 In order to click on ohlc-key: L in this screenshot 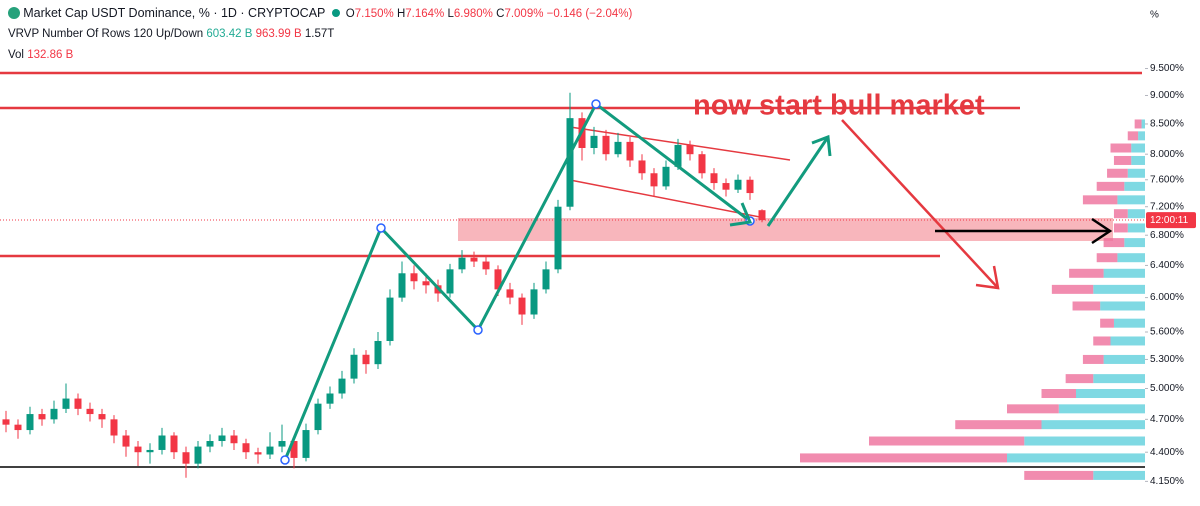, I will do `click(450, 14)`.